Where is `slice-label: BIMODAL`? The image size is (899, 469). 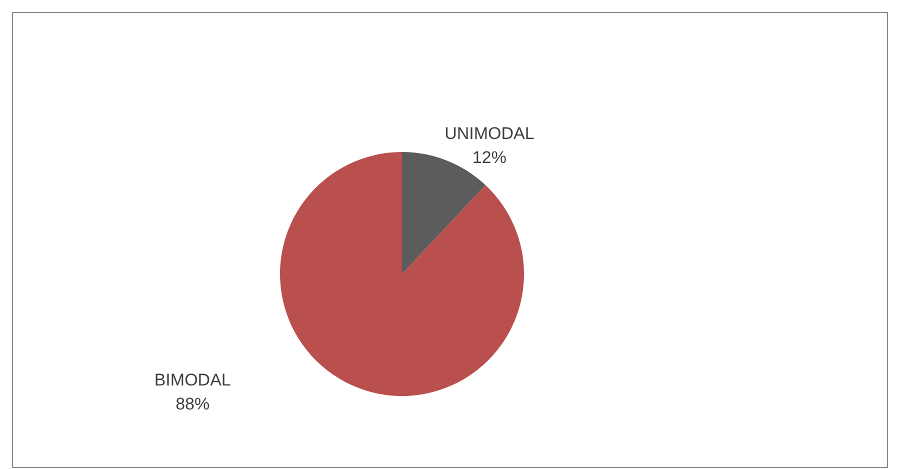 slice-label: BIMODAL is located at coordinates (192, 380).